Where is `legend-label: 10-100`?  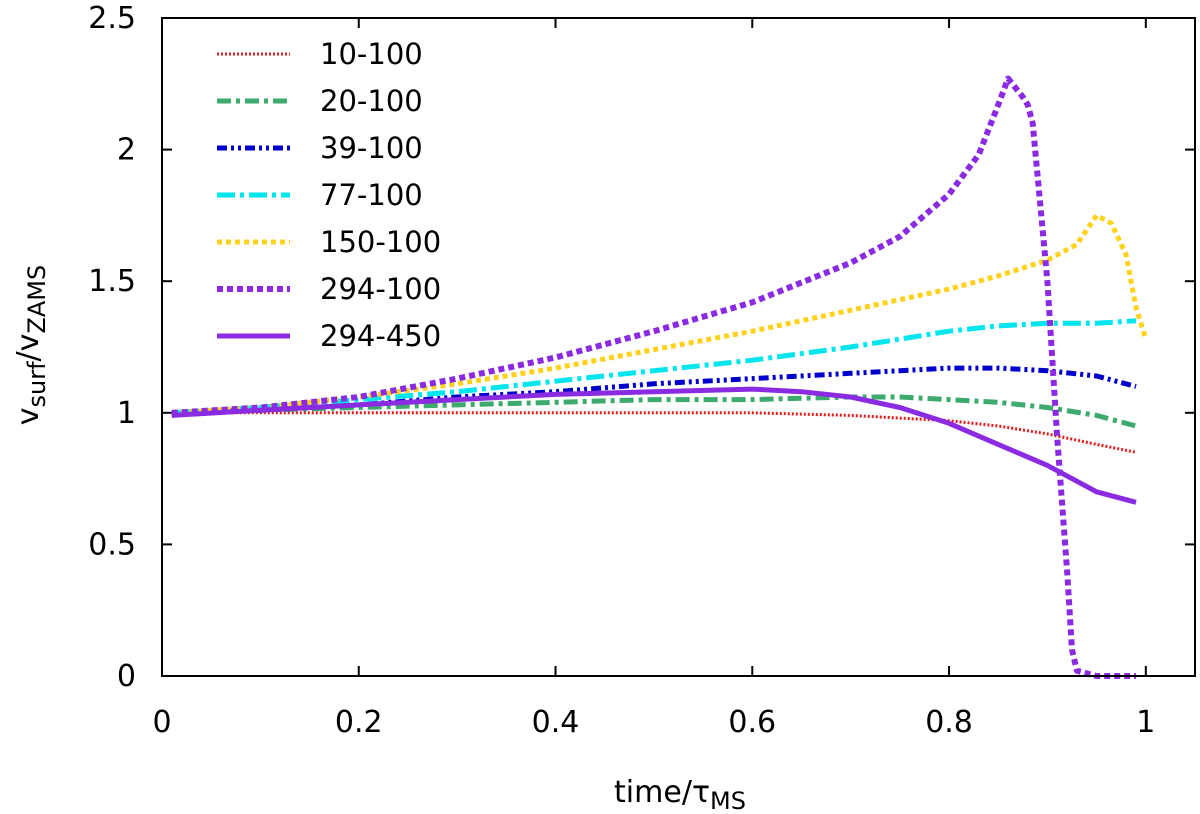
legend-label: 10-100 is located at coordinates (371, 54).